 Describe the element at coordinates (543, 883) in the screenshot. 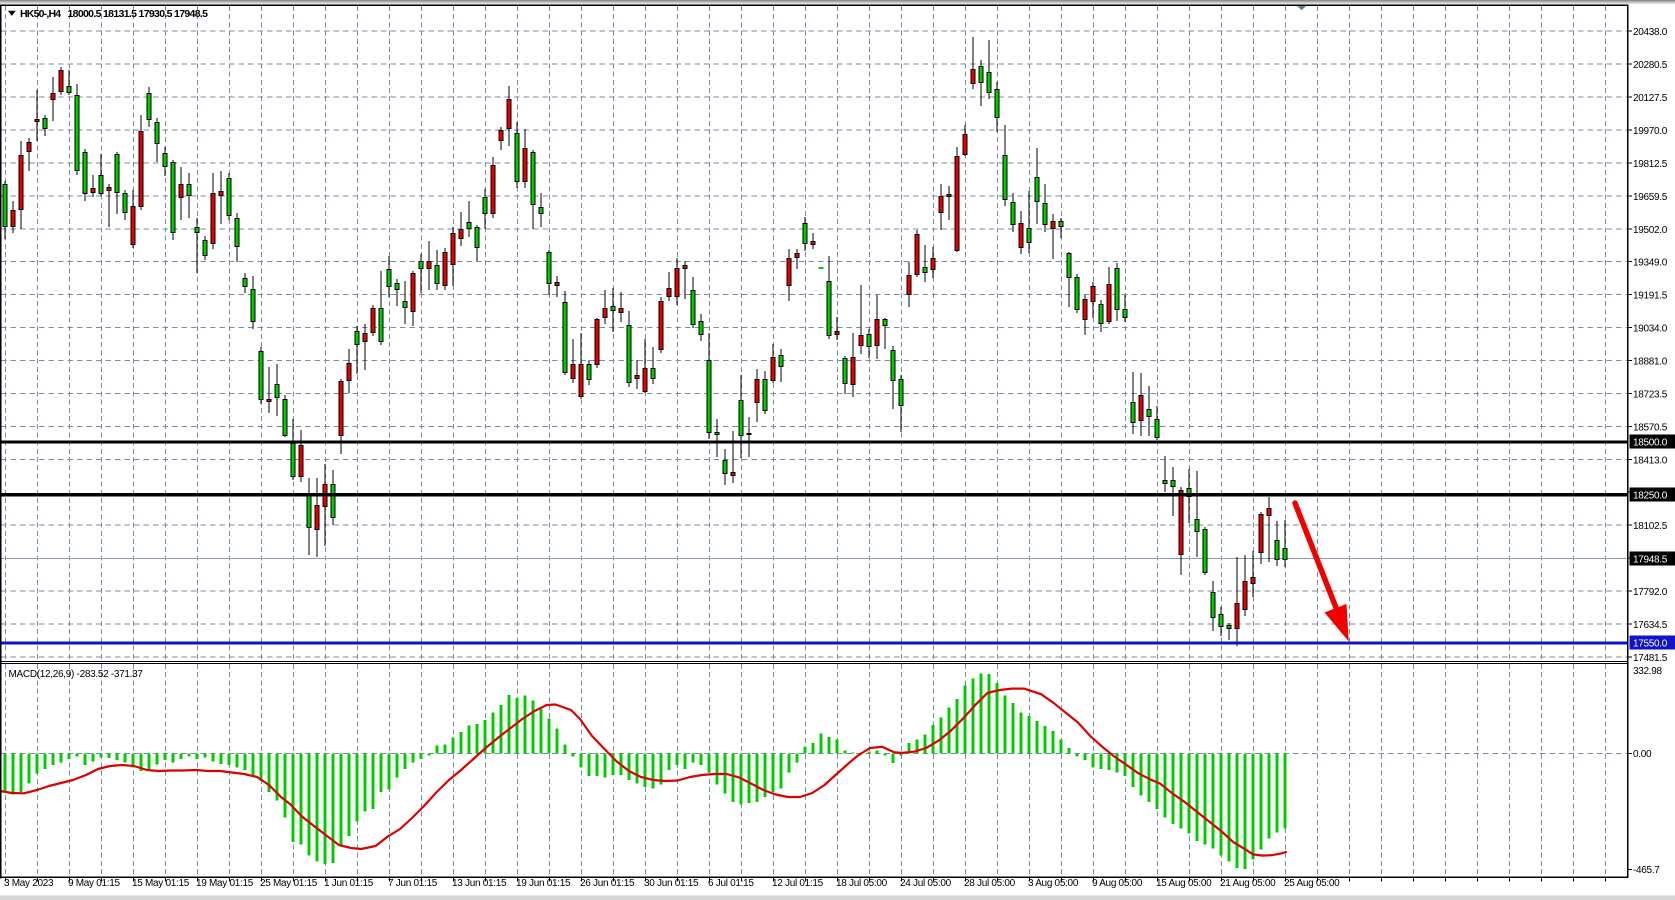

I see `svg-text: 19 Jun 01:15` at that location.